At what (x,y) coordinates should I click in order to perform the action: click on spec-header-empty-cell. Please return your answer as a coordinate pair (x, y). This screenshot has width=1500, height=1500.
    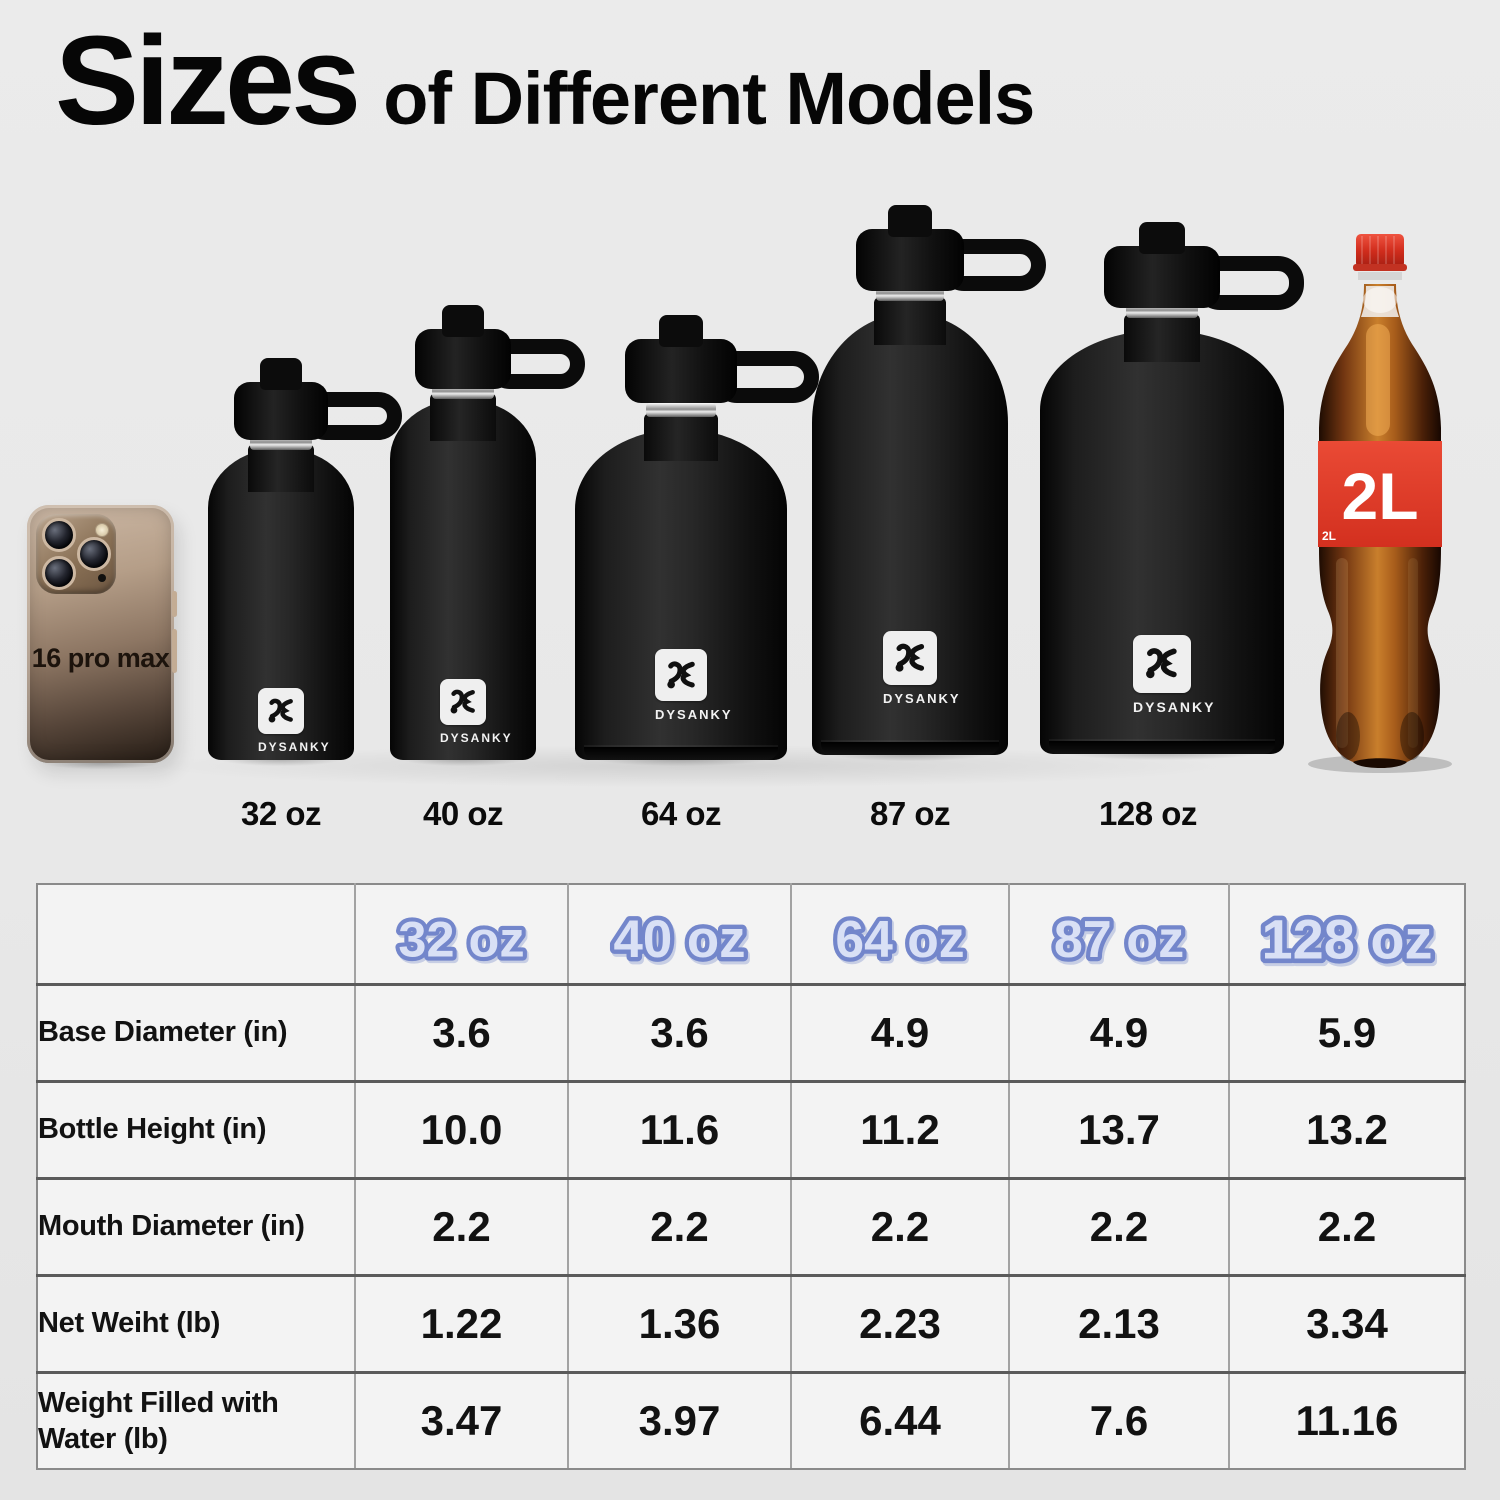
    Looking at the image, I should click on (196, 934).